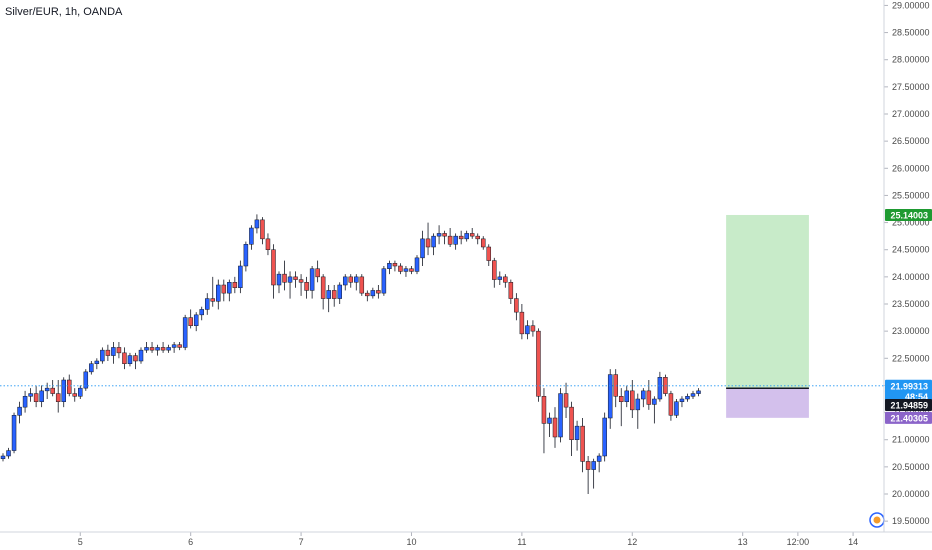 The image size is (932, 550). What do you see at coordinates (853, 542) in the screenshot?
I see `x-tick-label: 14` at bounding box center [853, 542].